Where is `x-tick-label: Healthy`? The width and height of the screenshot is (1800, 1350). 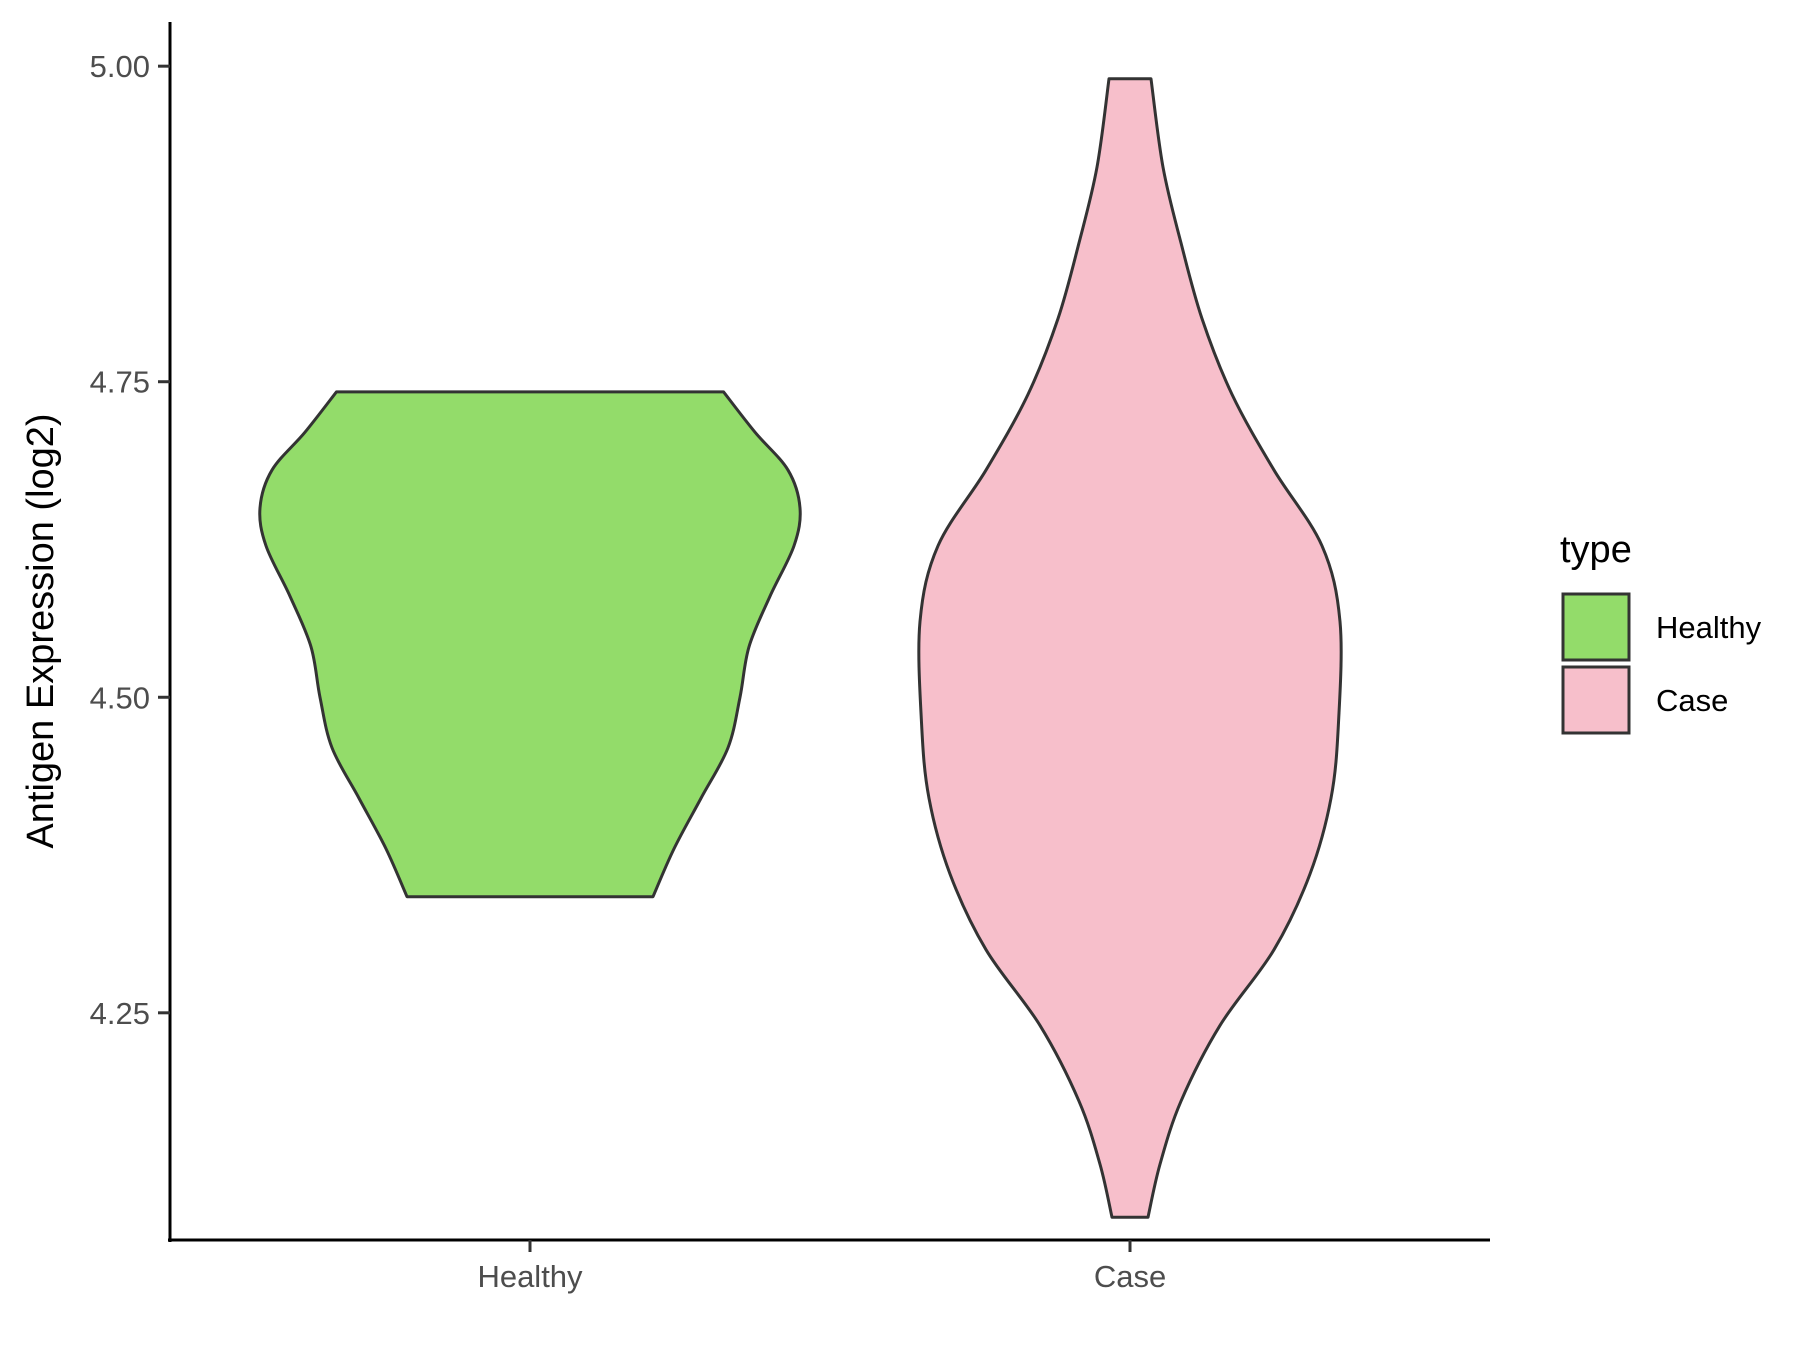
x-tick-label: Healthy is located at coordinates (530, 1276).